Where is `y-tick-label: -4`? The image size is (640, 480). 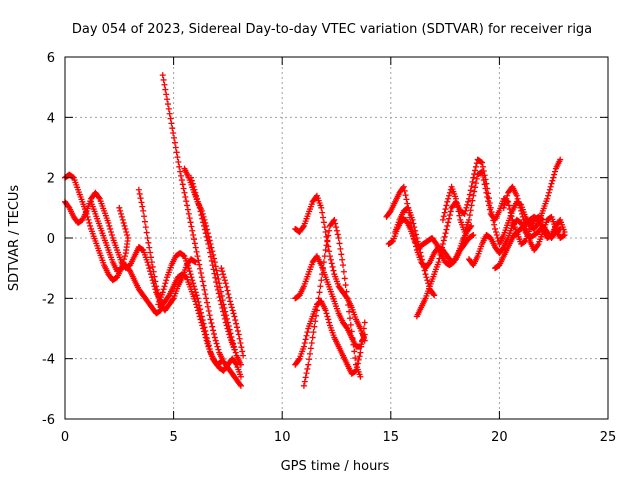 y-tick-label: -4 is located at coordinates (48, 360).